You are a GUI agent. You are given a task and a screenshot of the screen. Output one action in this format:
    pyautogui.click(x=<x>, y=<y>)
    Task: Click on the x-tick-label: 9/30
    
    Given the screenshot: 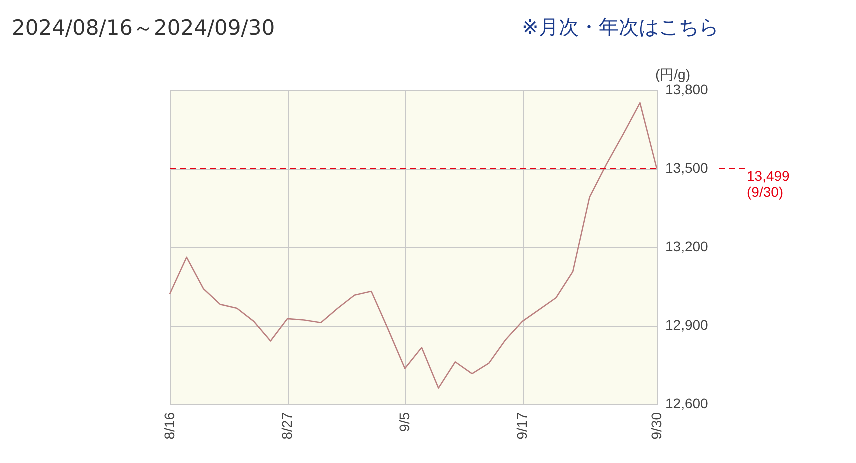 What is the action you would take?
    pyautogui.click(x=656, y=426)
    